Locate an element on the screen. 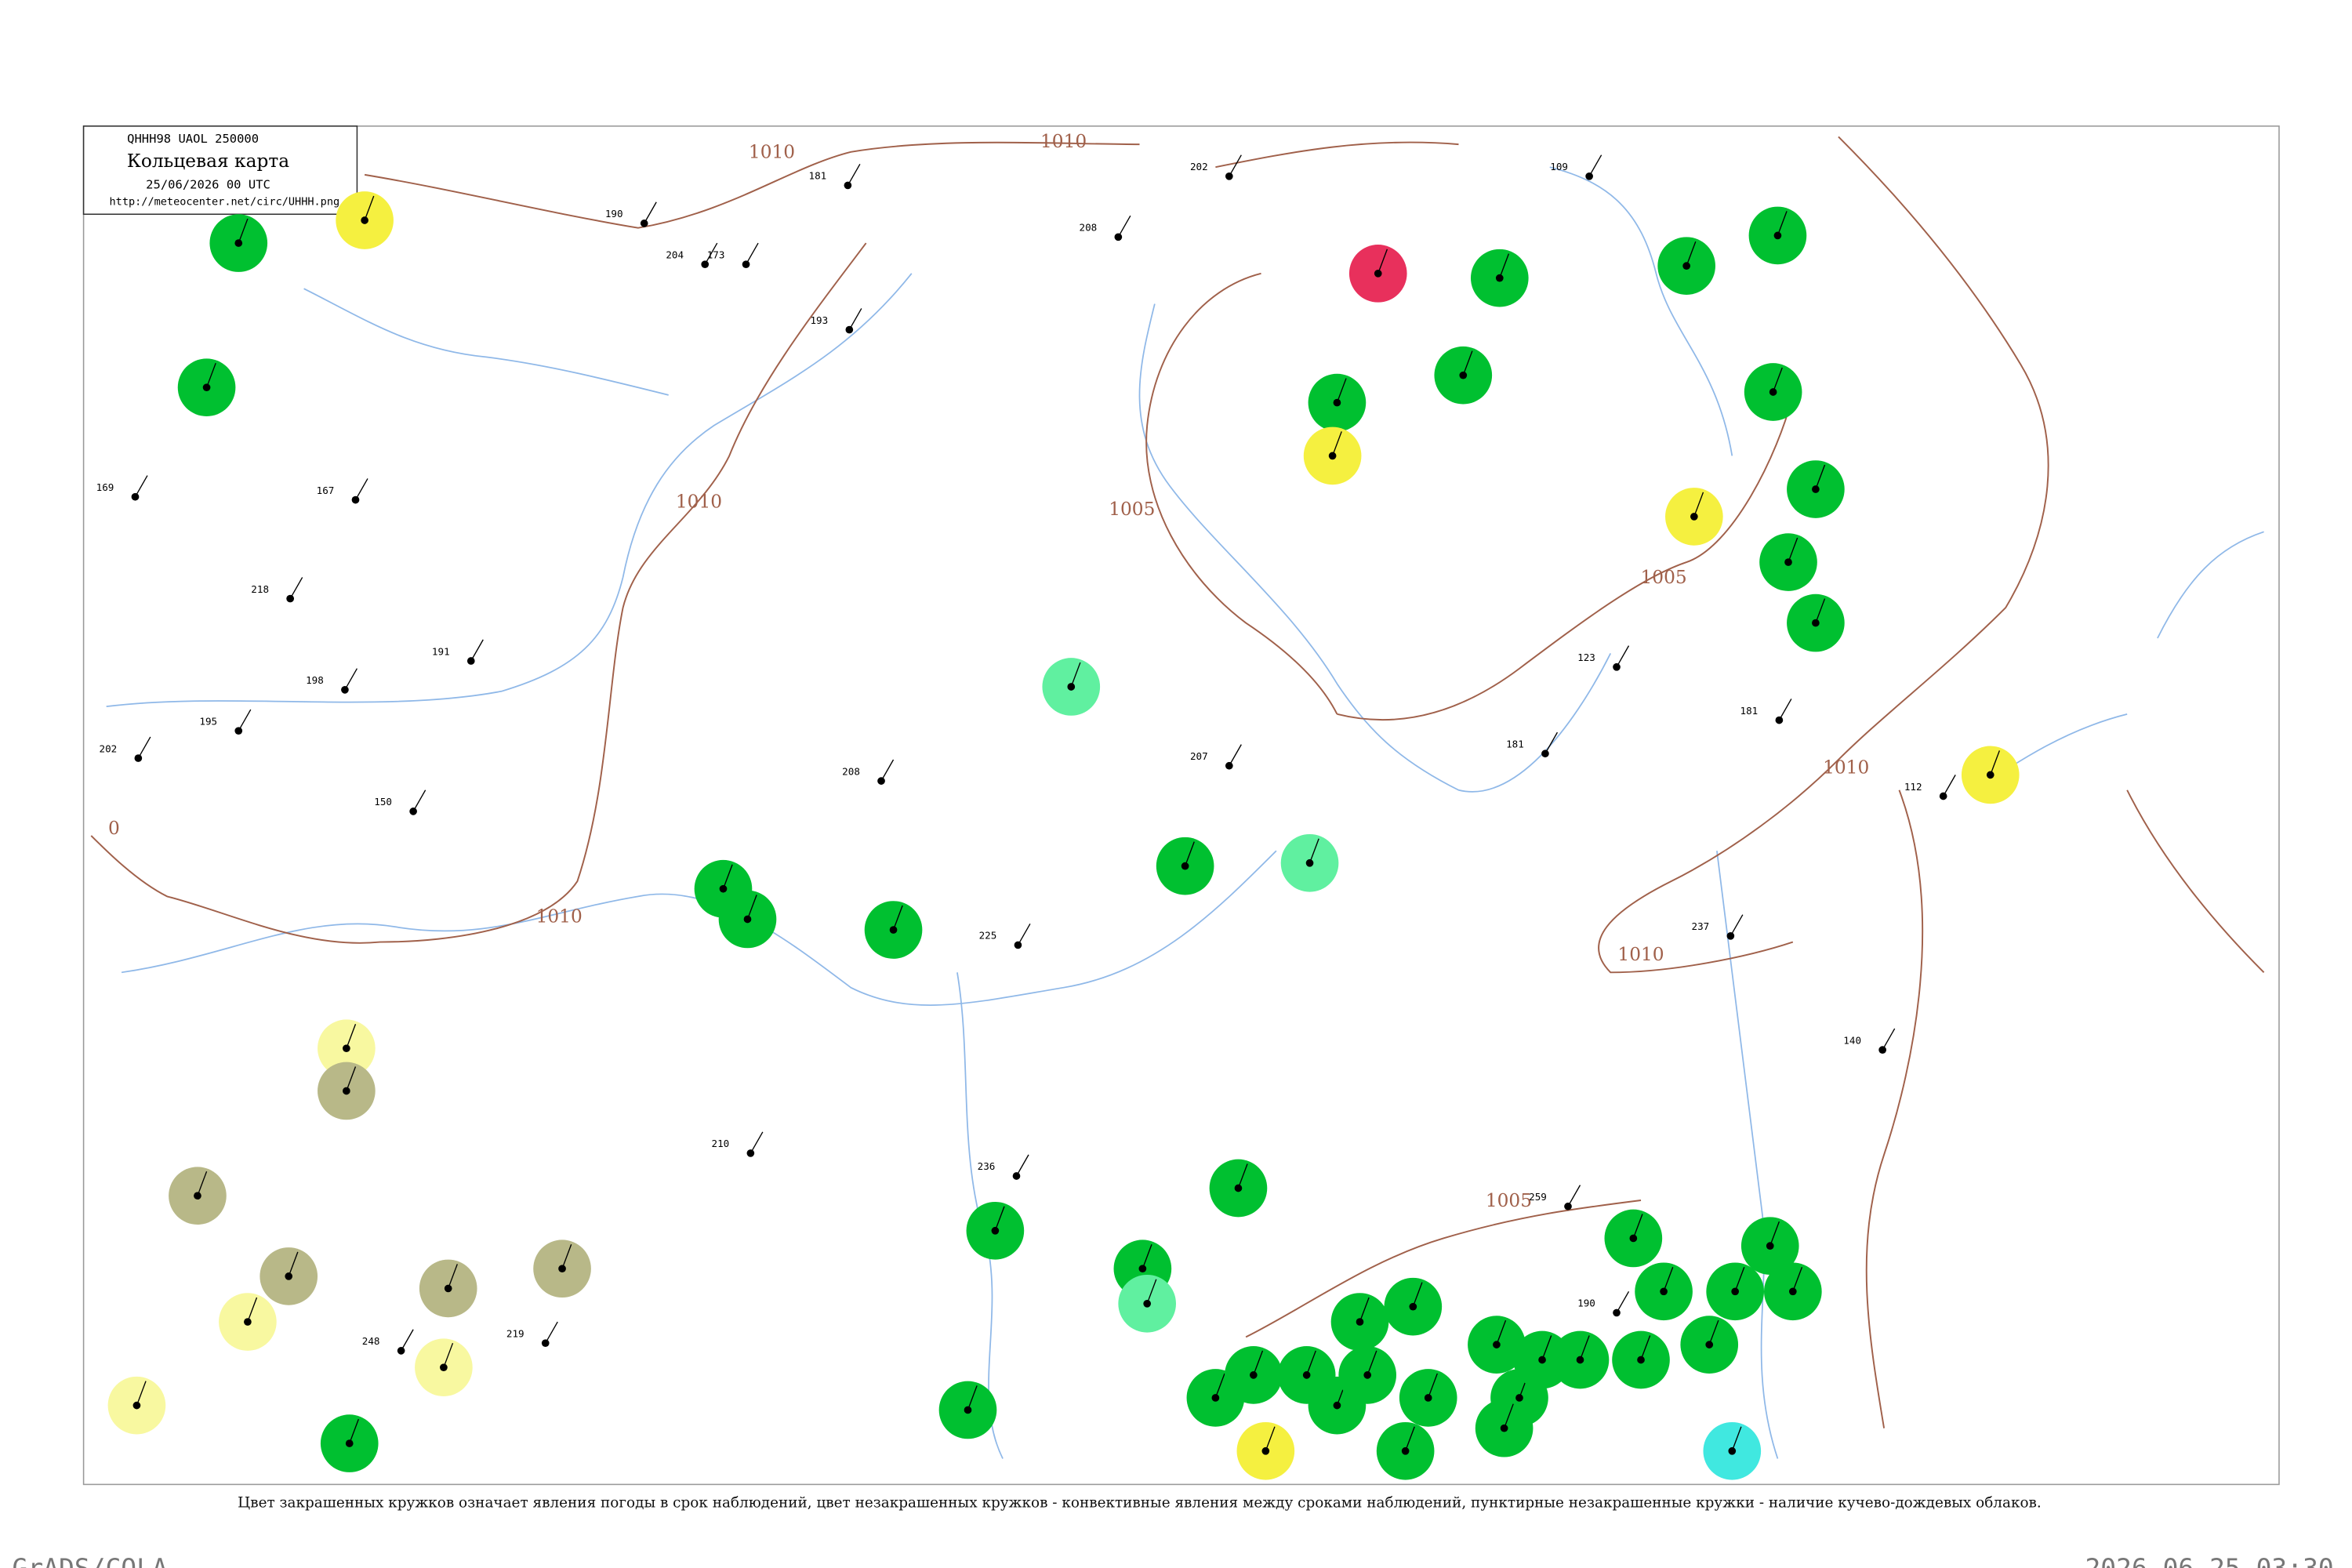  footer-left: GrADS/COLA is located at coordinates (90, 1560).